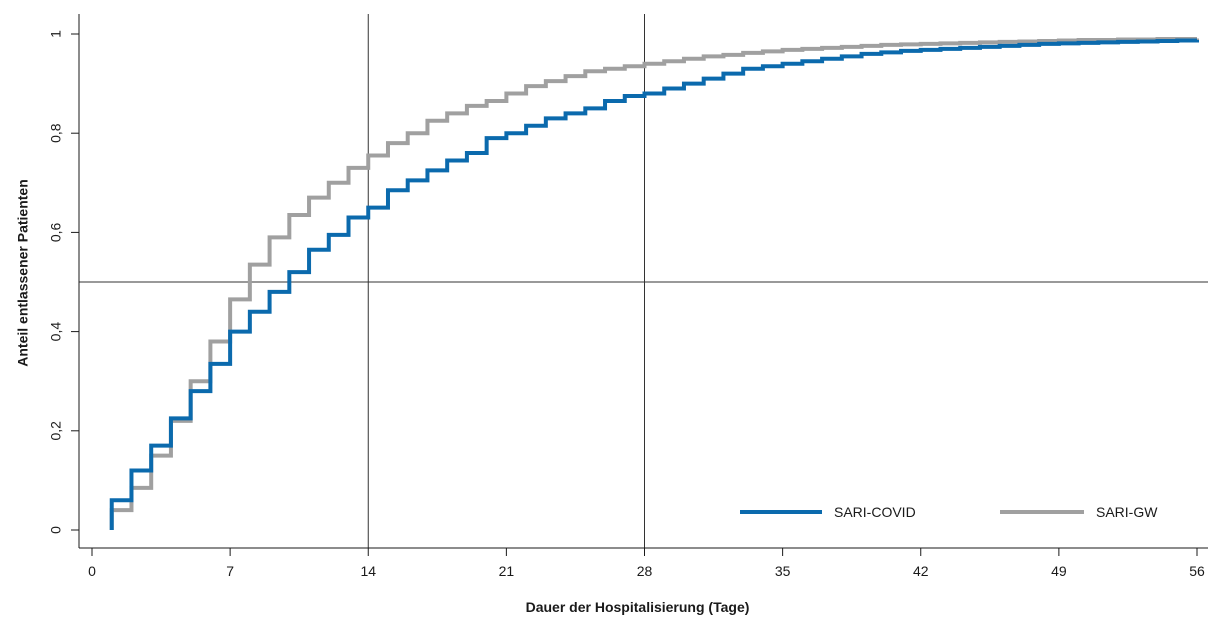  Describe the element at coordinates (875, 512) in the screenshot. I see `legend-label-sari-covid: SARI-COVID` at that location.